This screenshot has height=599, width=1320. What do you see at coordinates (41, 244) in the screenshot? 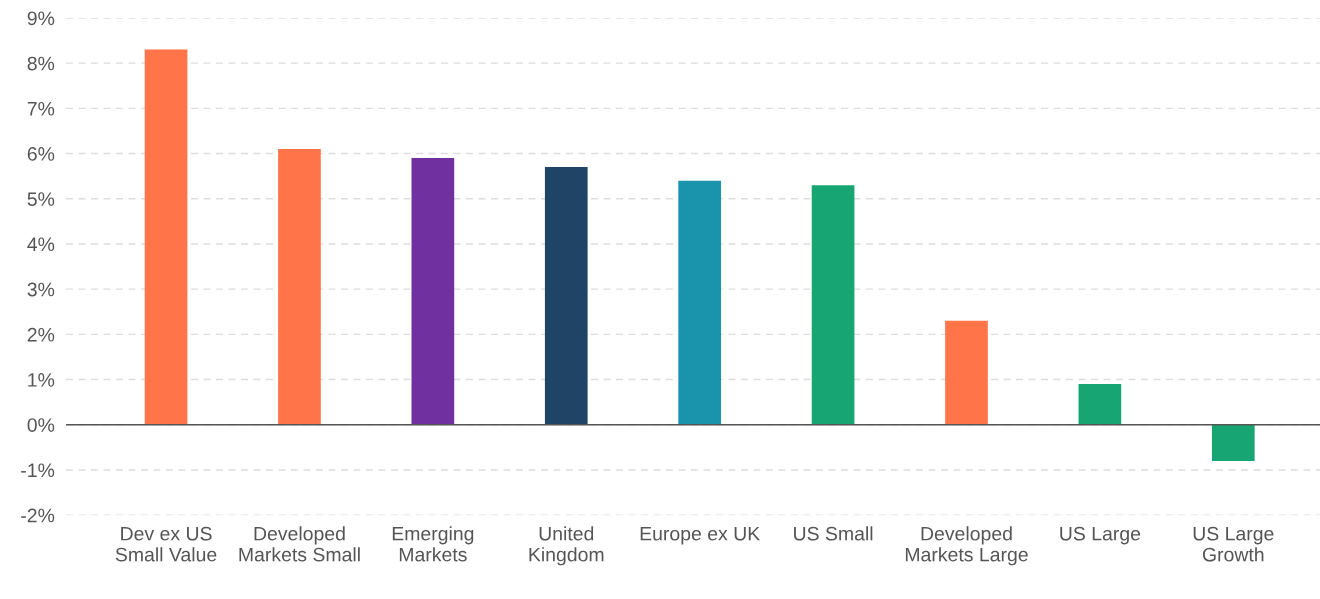
I see `y-tick-label: 4%` at bounding box center [41, 244].